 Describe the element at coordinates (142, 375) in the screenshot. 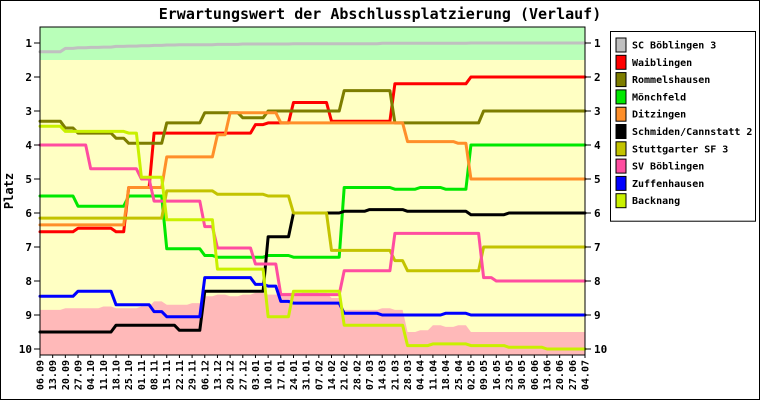

I see `x-tick-label: 01.11` at that location.